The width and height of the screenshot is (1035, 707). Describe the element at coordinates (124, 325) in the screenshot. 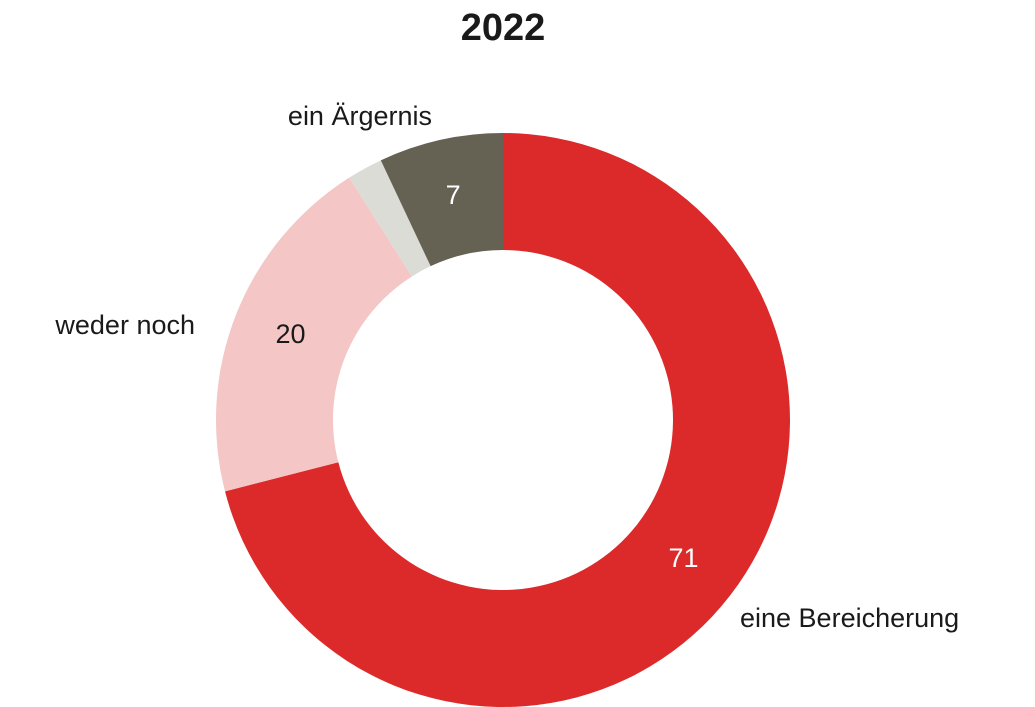

I see `category-label: weder noch` at that location.